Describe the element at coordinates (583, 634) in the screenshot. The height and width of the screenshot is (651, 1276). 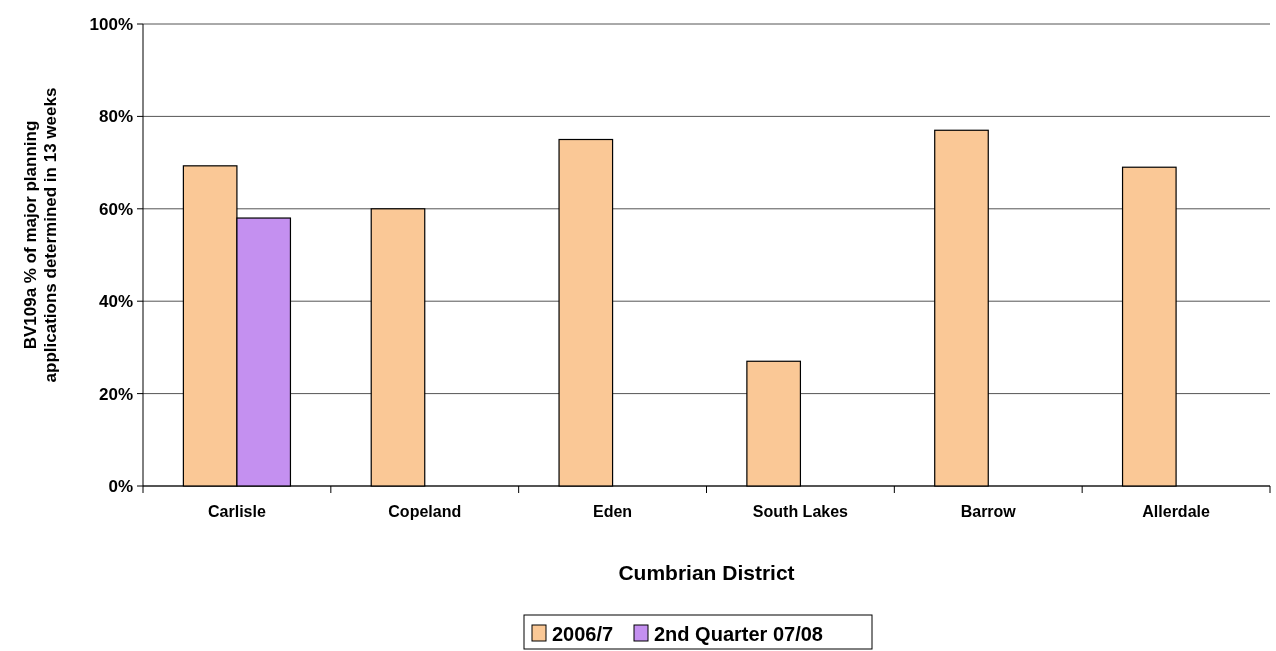
I see `legend-label: 2006/7` at that location.